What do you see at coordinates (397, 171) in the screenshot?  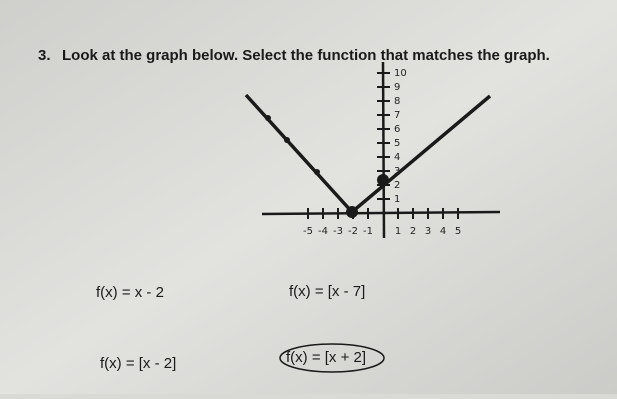 I see `y-tick-label: 3` at bounding box center [397, 171].